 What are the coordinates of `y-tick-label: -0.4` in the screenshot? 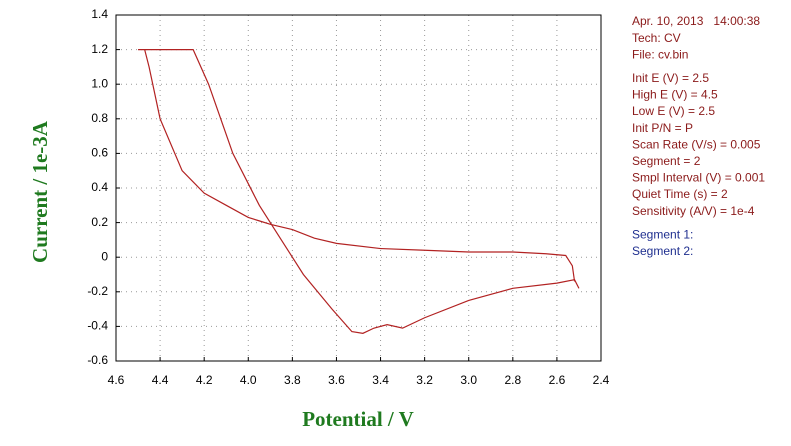 It's located at (97, 326).